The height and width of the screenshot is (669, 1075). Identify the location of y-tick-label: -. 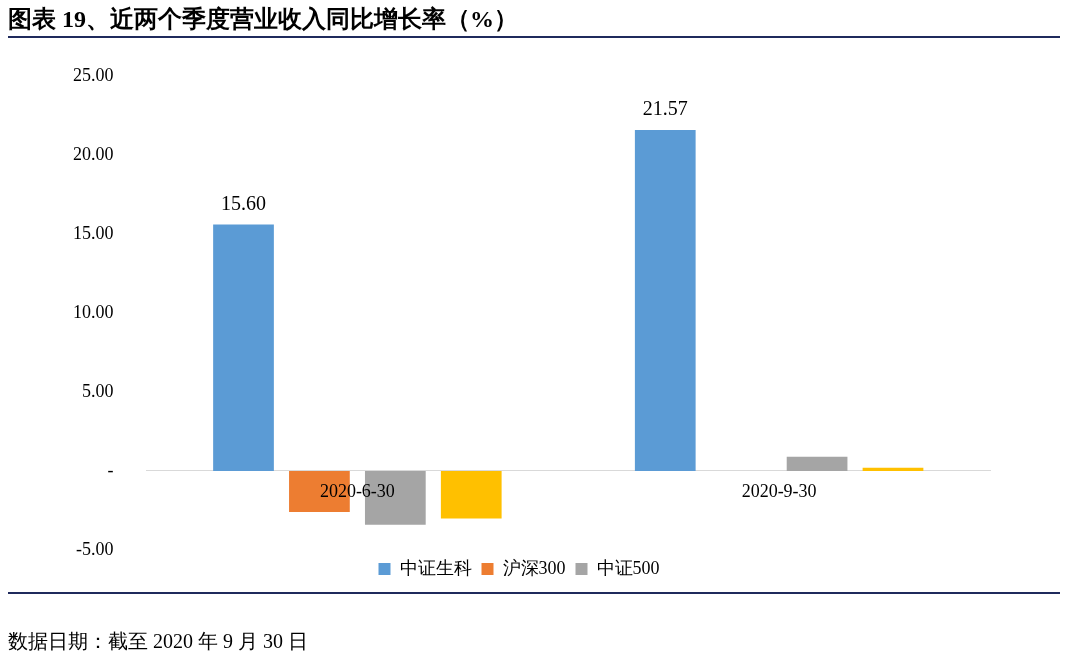
(110, 469).